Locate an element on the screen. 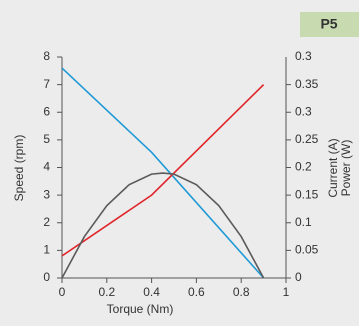  y2-tick-label: 0.25 is located at coordinates (307, 139).